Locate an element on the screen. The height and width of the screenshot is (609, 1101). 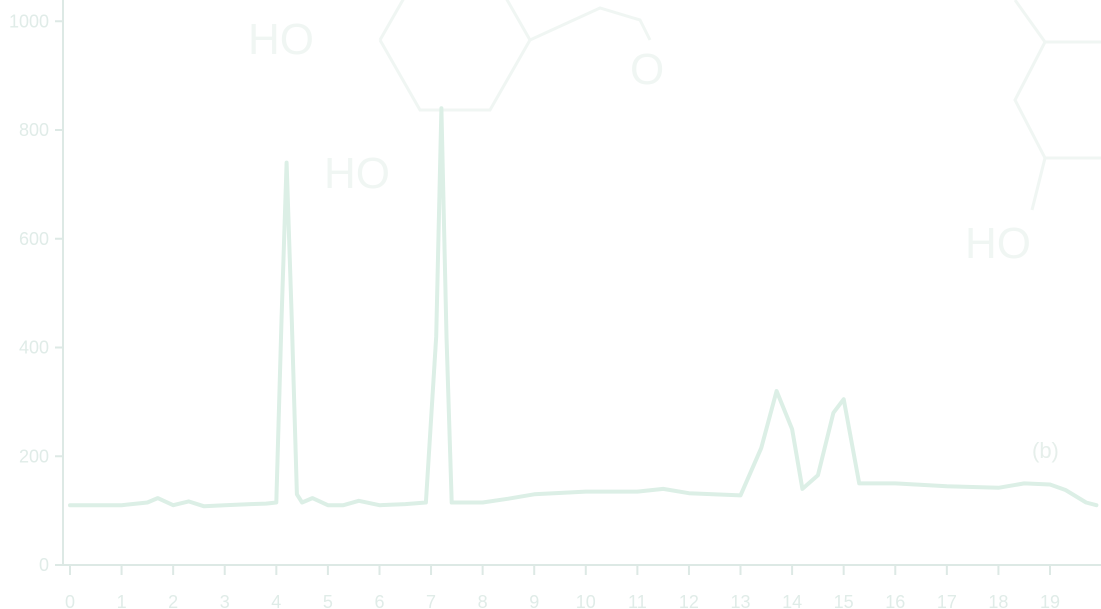
x-tick-label: 12 is located at coordinates (689, 600).